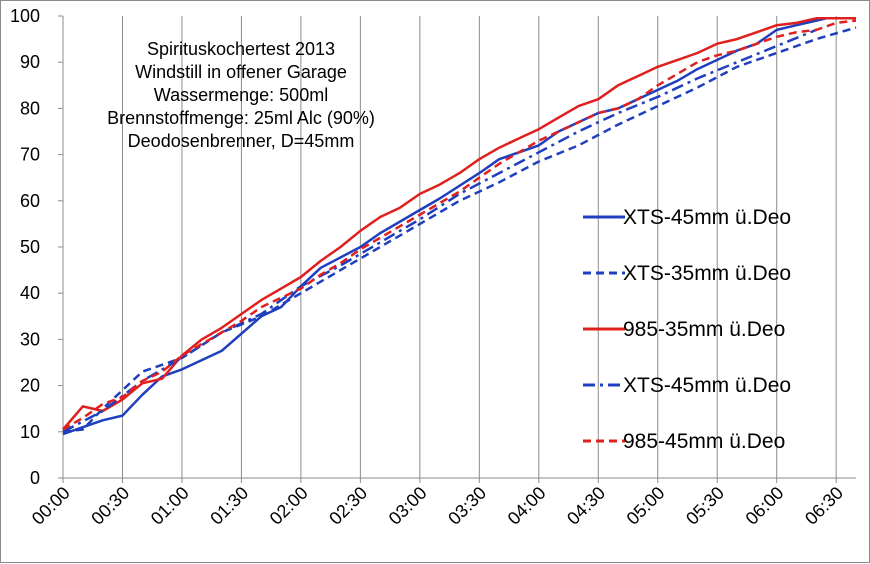 This screenshot has width=870, height=564. What do you see at coordinates (30, 62) in the screenshot?
I see `y-tick-label: 90` at bounding box center [30, 62].